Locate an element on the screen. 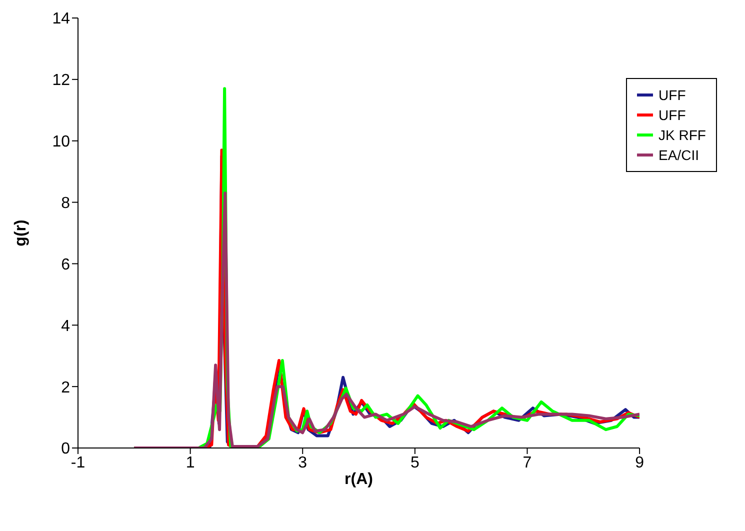  y-tick-label: 14 is located at coordinates (61, 19).